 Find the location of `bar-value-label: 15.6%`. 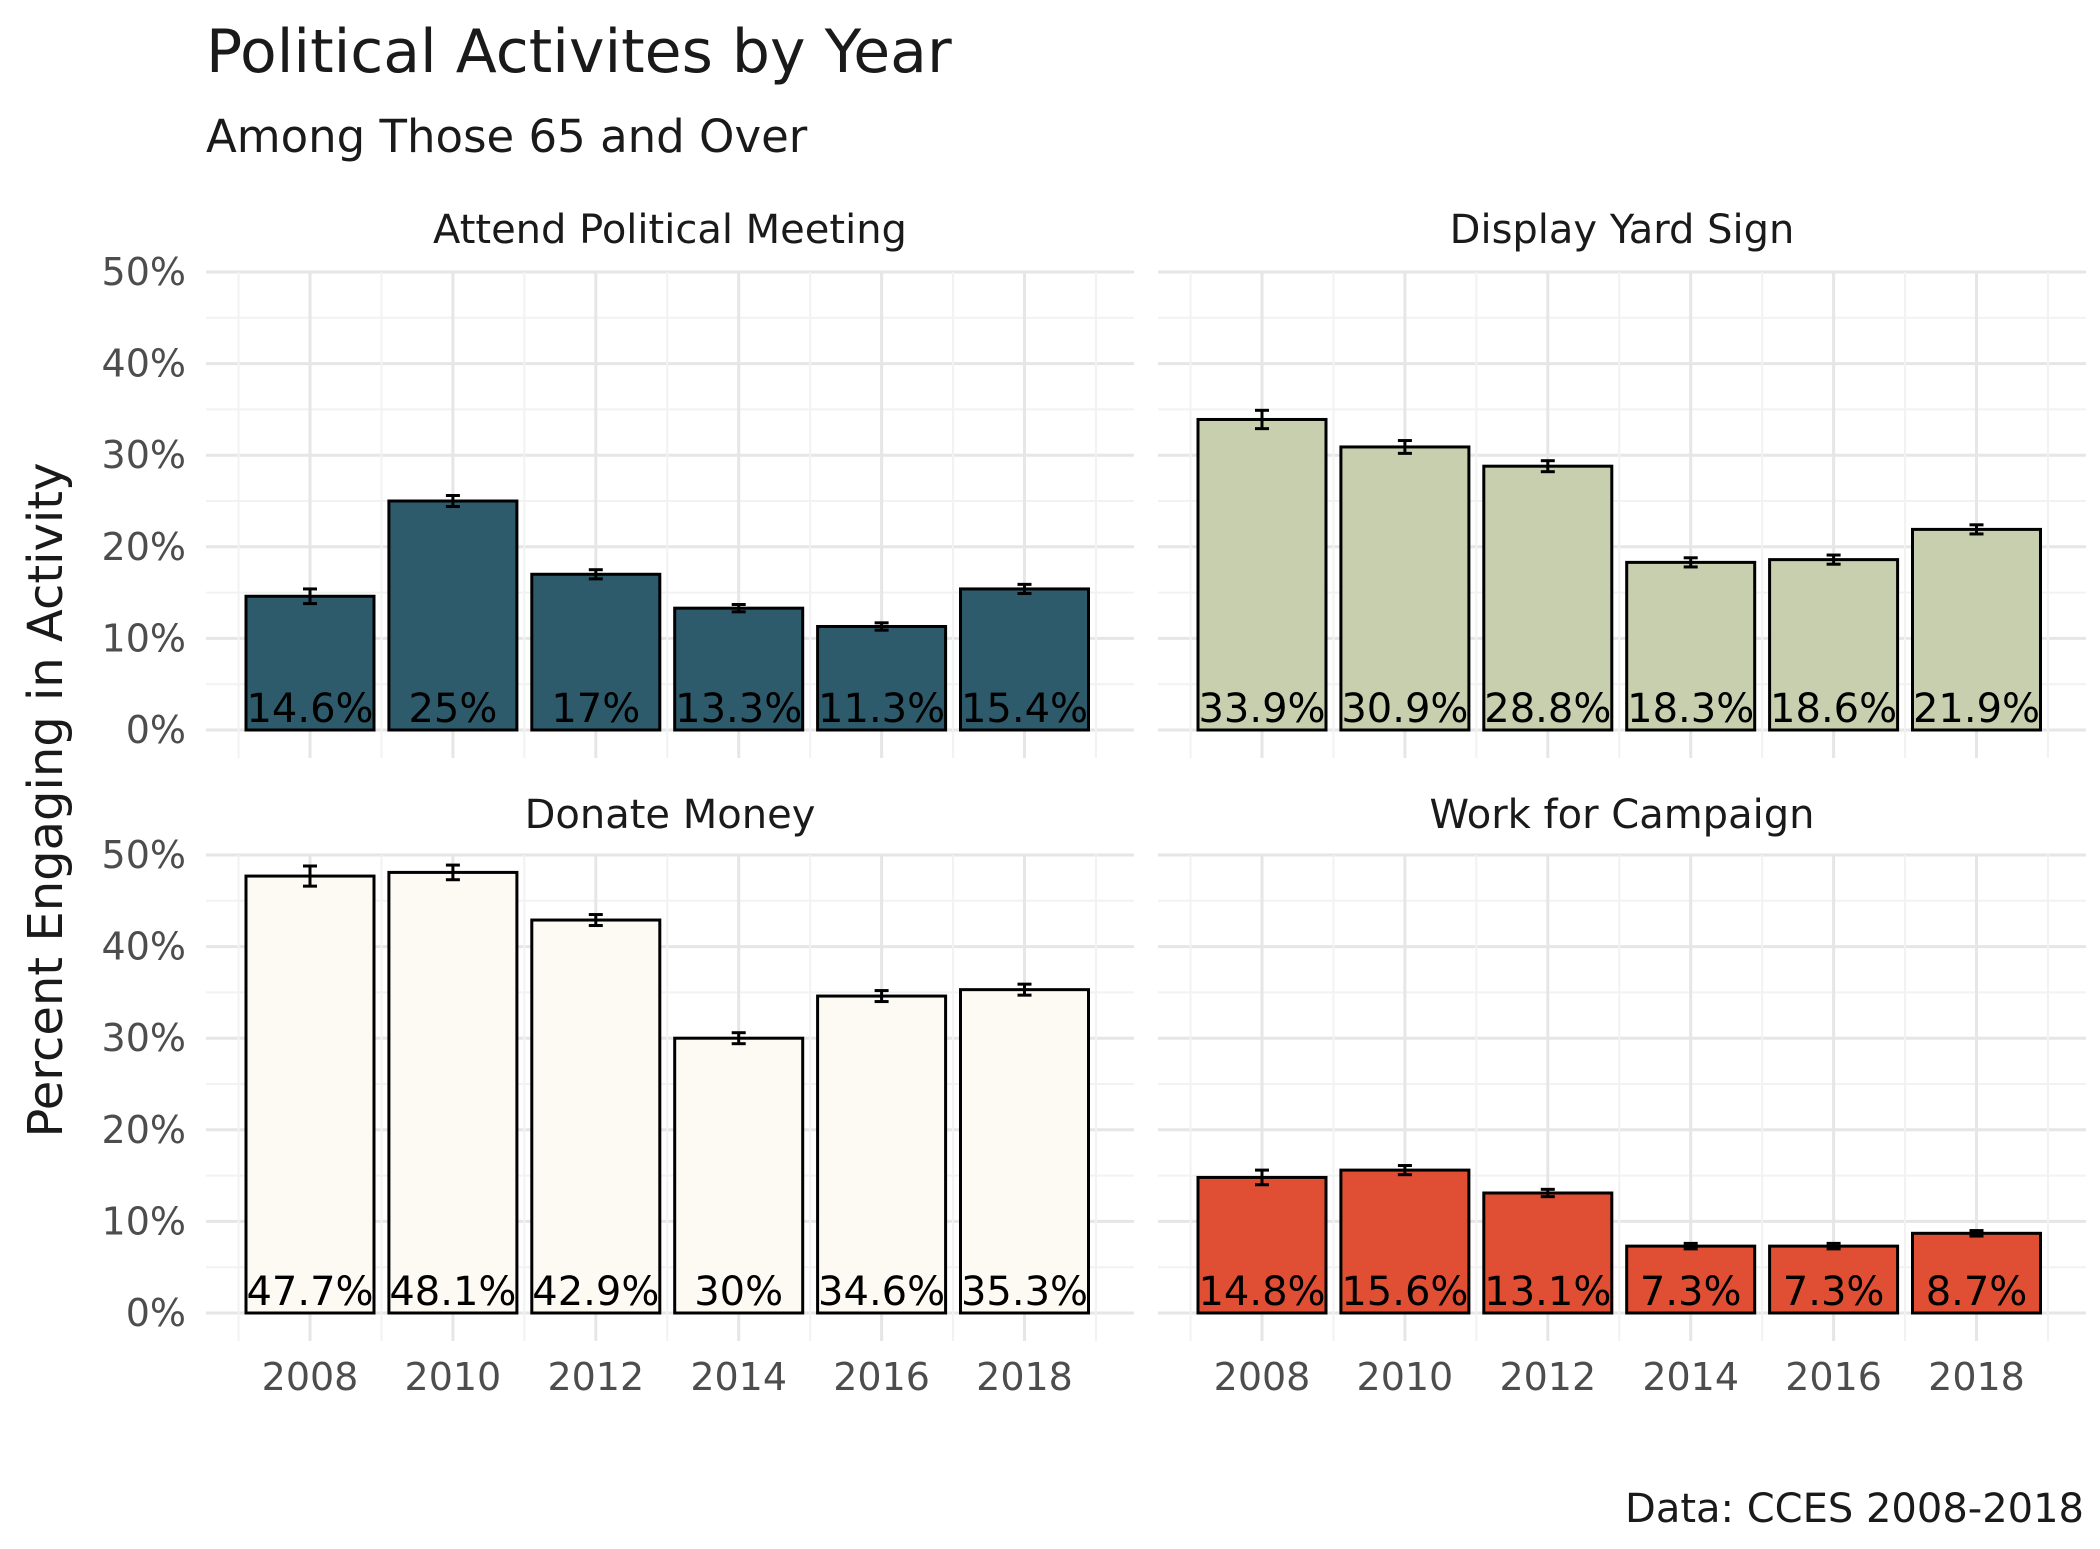

bar-value-label: 15.6% is located at coordinates (1404, 1292).